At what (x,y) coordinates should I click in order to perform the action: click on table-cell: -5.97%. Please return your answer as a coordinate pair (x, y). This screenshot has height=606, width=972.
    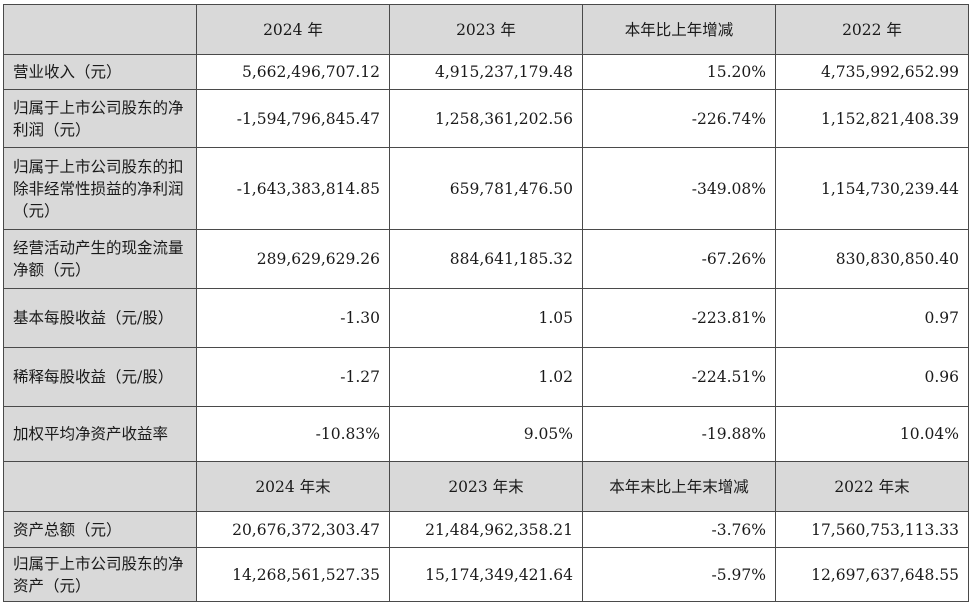
    Looking at the image, I should click on (679, 574).